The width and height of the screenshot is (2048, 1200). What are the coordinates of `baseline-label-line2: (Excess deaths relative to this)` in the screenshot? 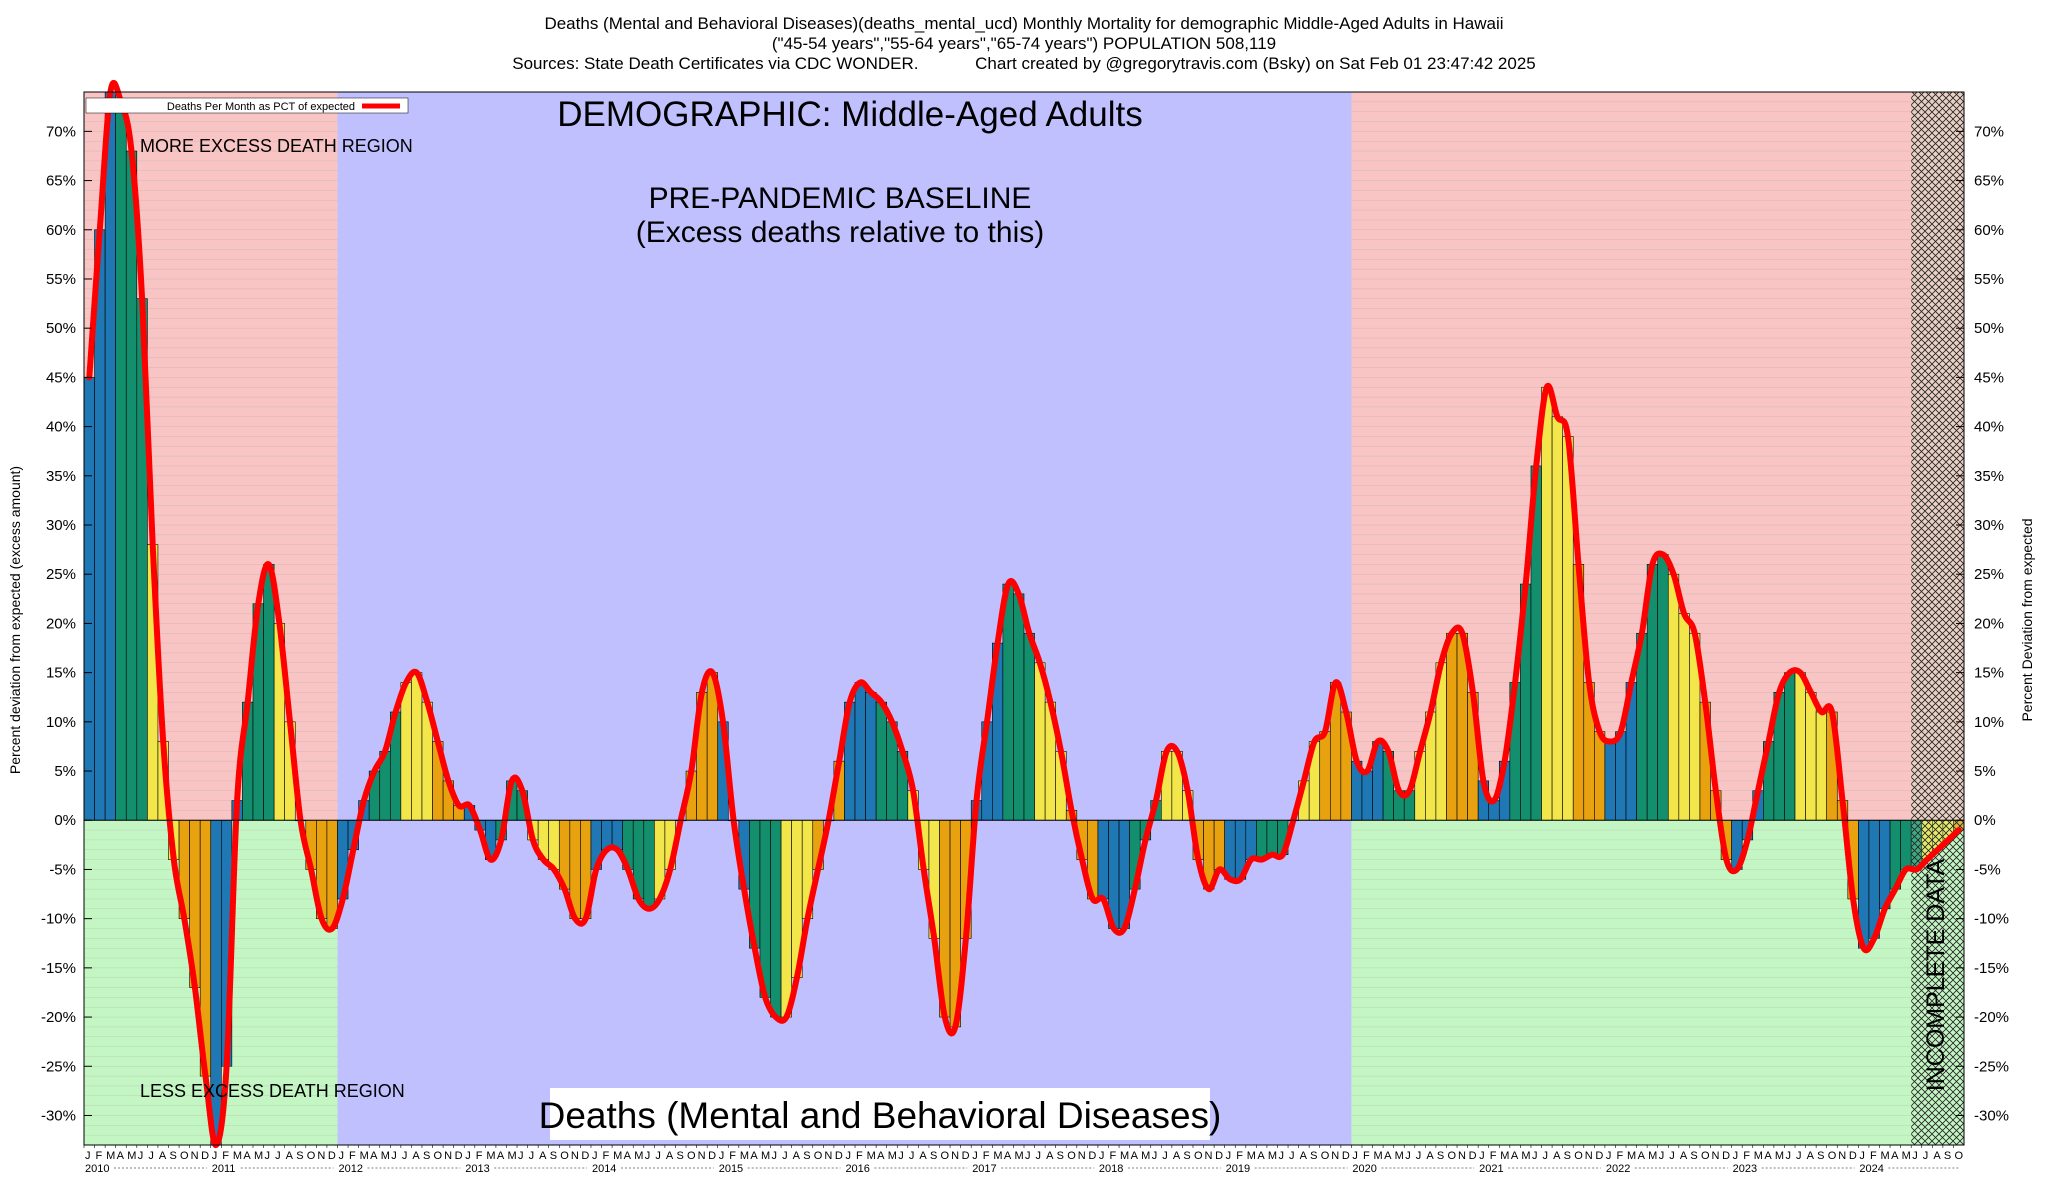 It's located at (840, 232).